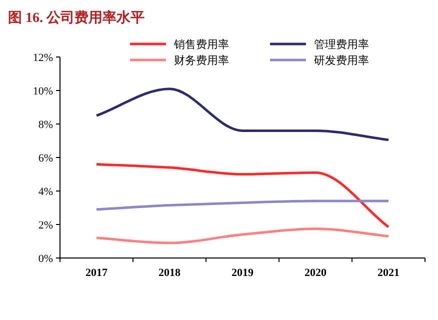 This screenshot has height=320, width=438. I want to click on x-tick-label: 2021, so click(389, 273).